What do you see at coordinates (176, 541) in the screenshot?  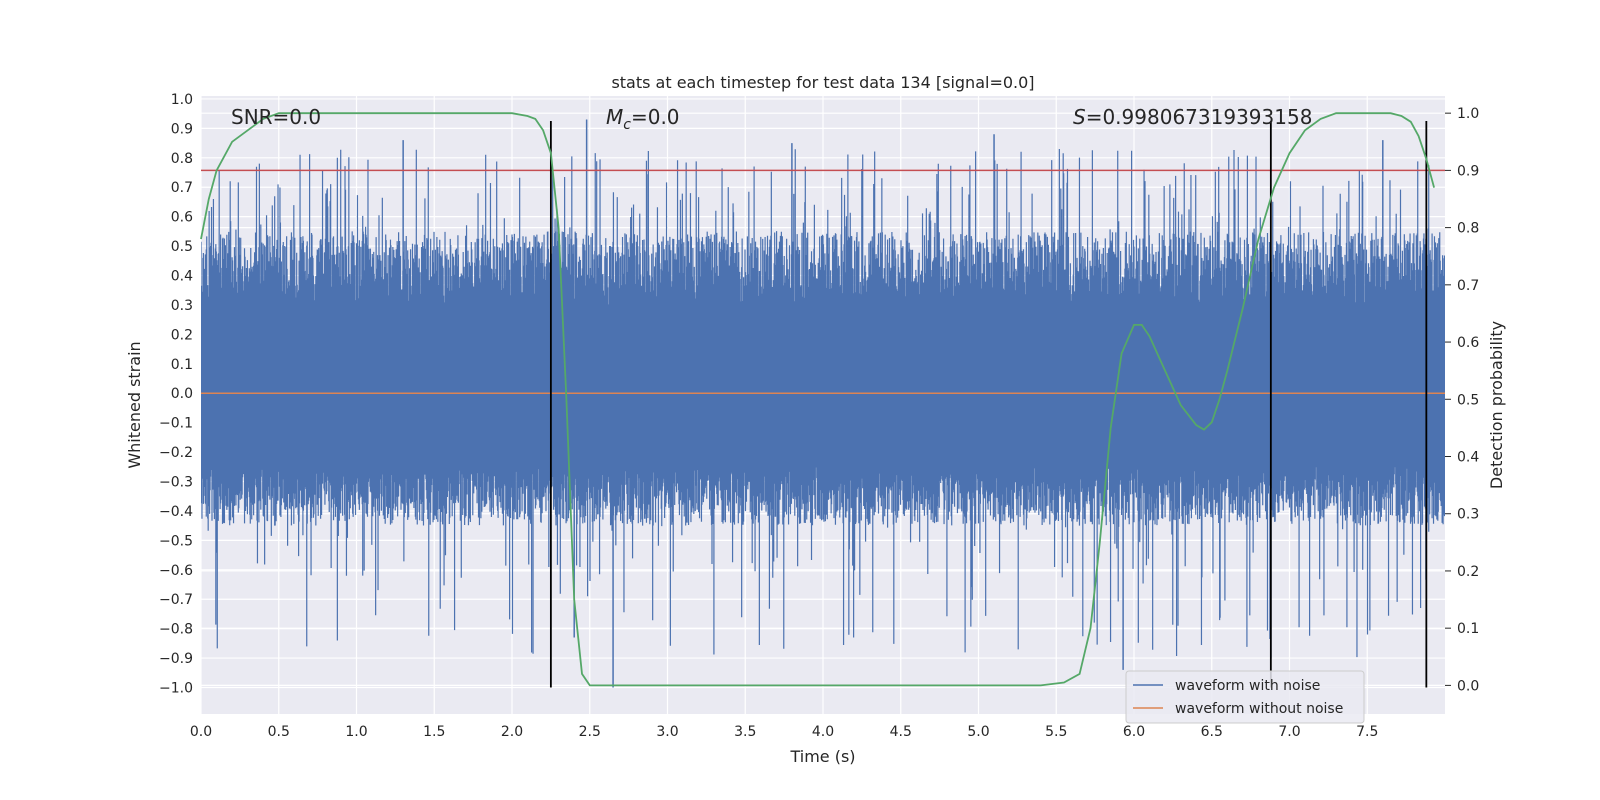 I see `y-left-tick-label-15: −0.5` at bounding box center [176, 541].